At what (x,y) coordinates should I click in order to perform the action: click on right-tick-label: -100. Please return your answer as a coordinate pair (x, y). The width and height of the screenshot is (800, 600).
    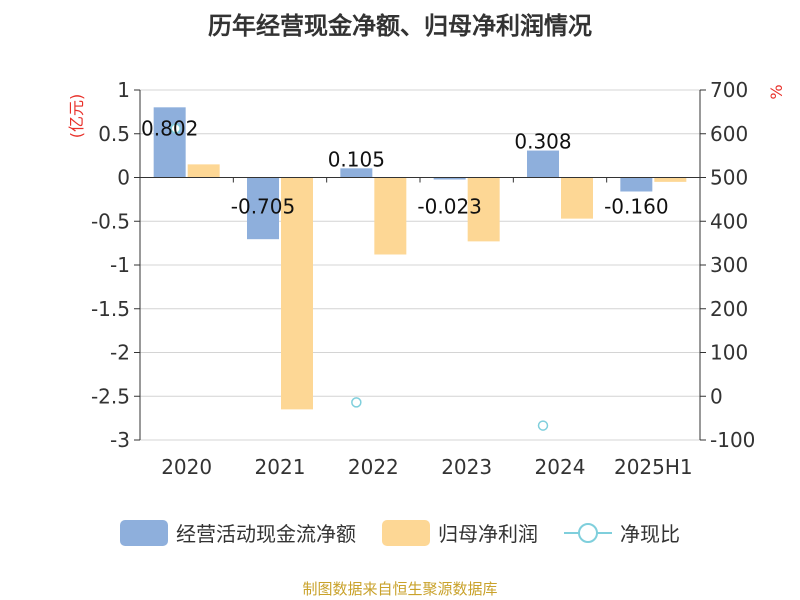
    Looking at the image, I should click on (732, 440).